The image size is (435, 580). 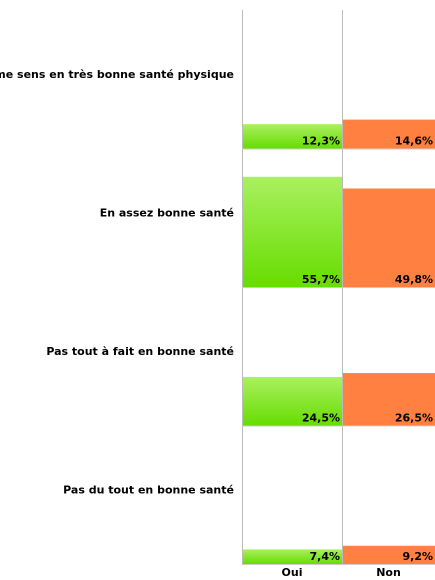 I want to click on legend-label: Non, so click(x=388, y=572).